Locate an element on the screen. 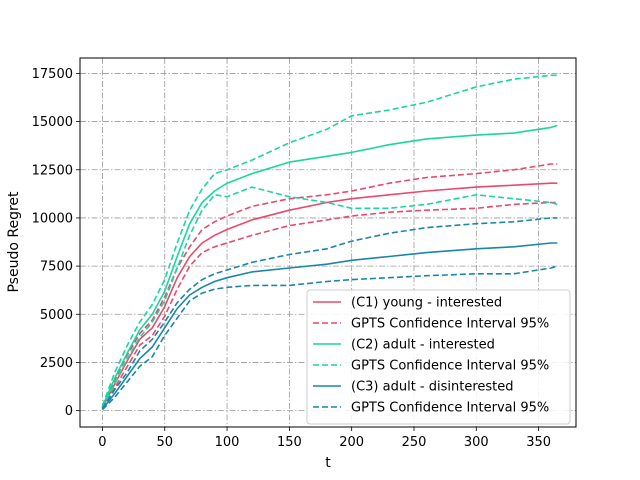 The width and height of the screenshot is (640, 480). y-tick-label: 12500 is located at coordinates (52, 170).